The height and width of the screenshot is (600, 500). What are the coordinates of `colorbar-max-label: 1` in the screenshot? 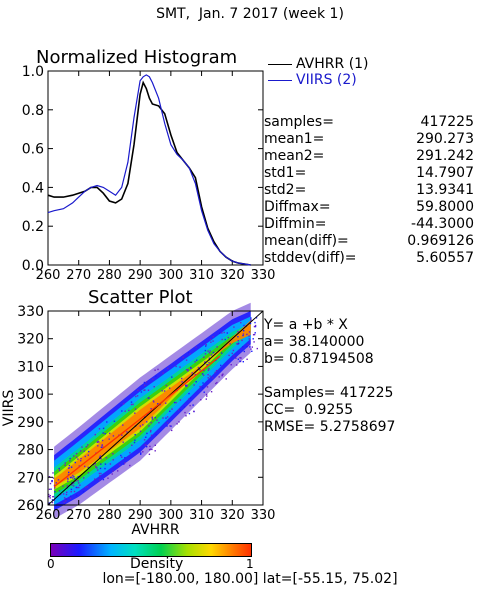 It's located at (250, 564).